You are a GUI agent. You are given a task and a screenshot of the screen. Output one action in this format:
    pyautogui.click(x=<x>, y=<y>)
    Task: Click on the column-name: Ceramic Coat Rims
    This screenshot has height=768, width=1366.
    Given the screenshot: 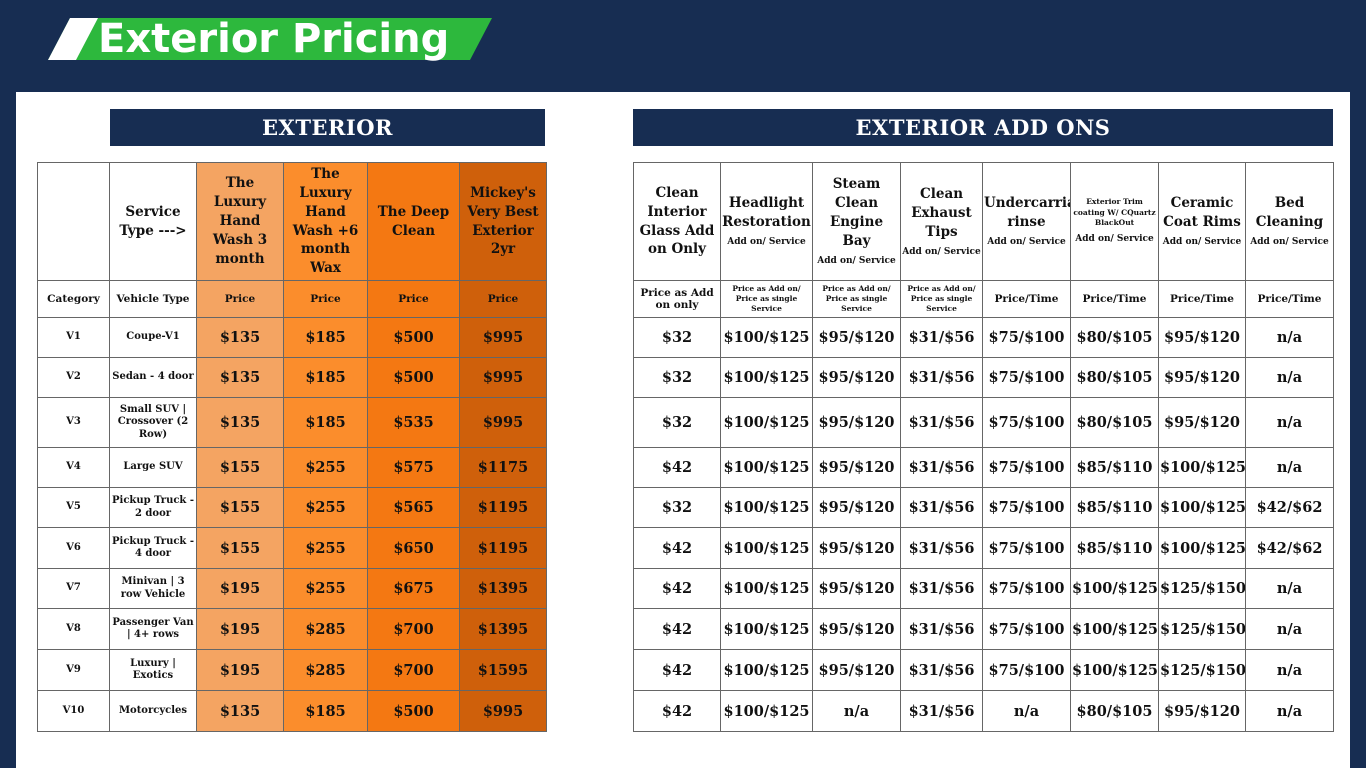 What is the action you would take?
    pyautogui.click(x=1202, y=213)
    